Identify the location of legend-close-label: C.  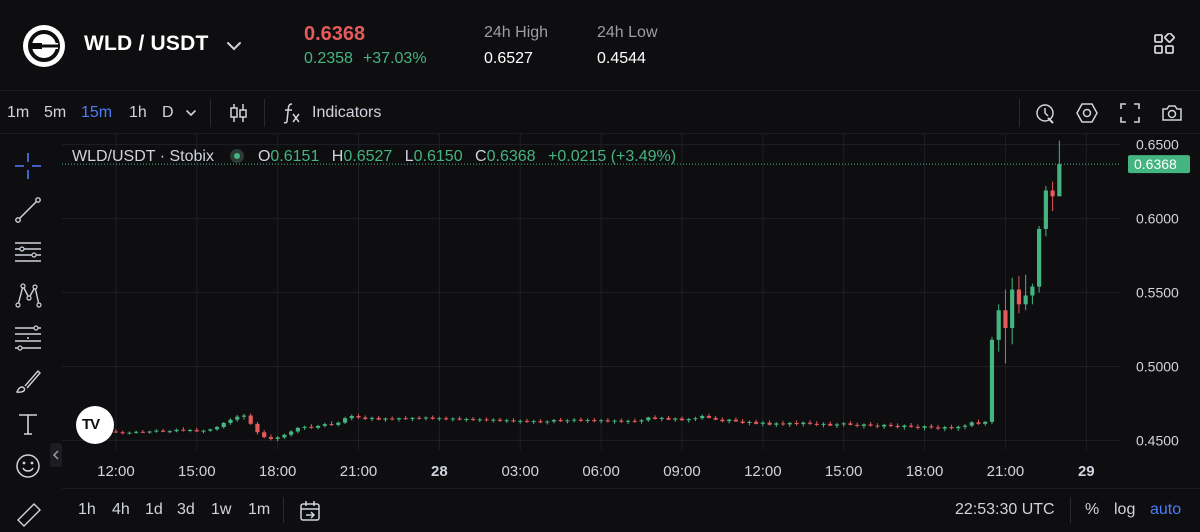
(481, 156).